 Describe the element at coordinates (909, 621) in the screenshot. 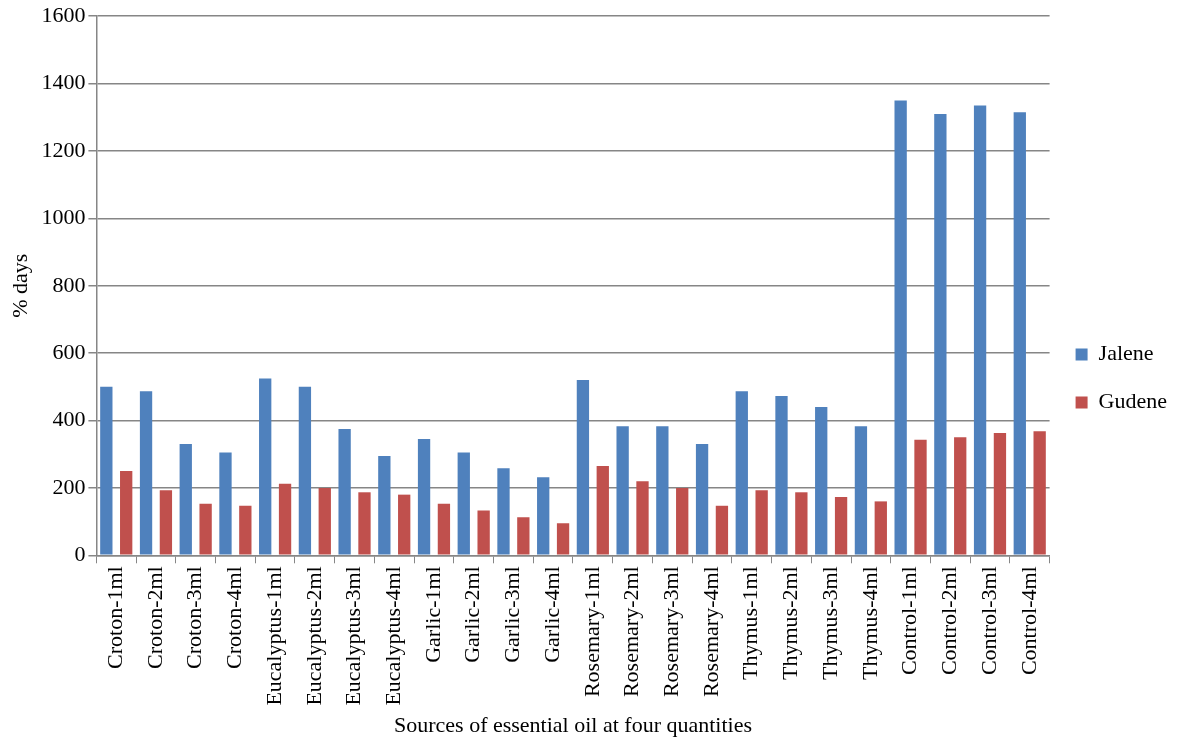

I see `x-tick-label: Control-1ml` at that location.